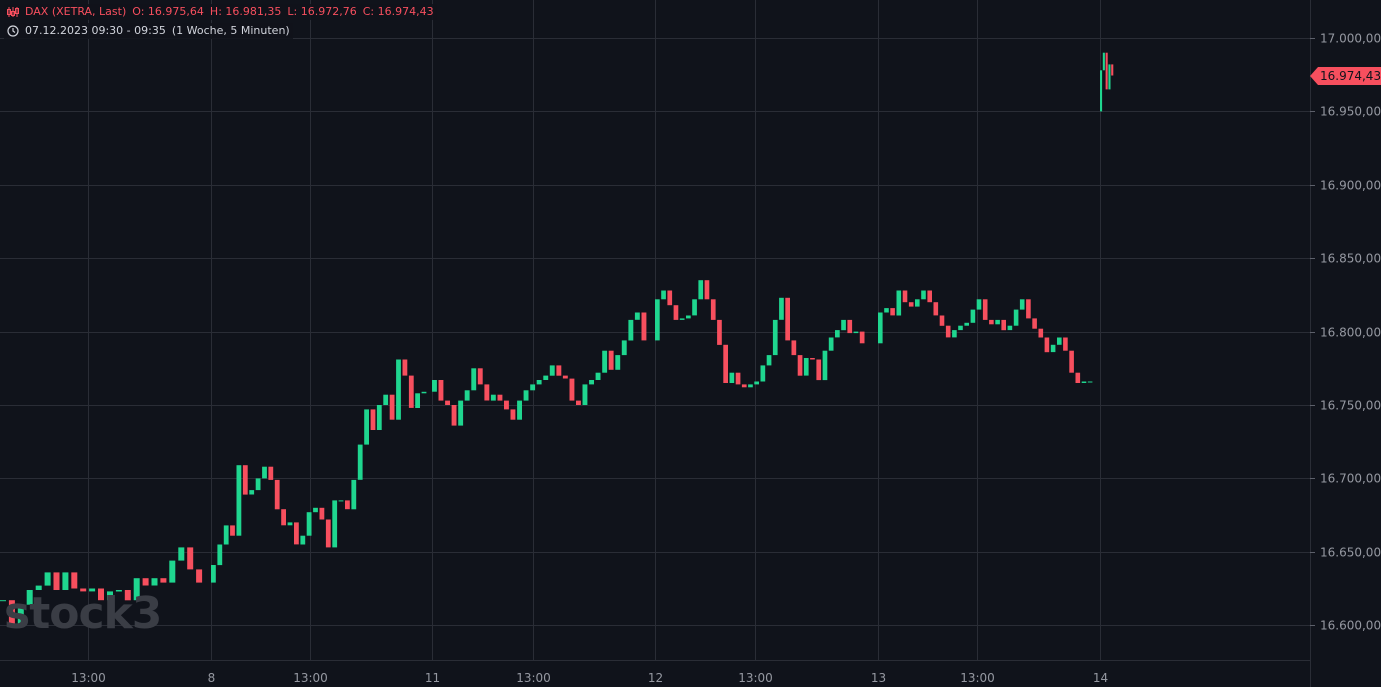 This screenshot has height=687, width=1381. Describe the element at coordinates (245, 11) in the screenshot. I see `high-value: H: 16.981,35` at that location.